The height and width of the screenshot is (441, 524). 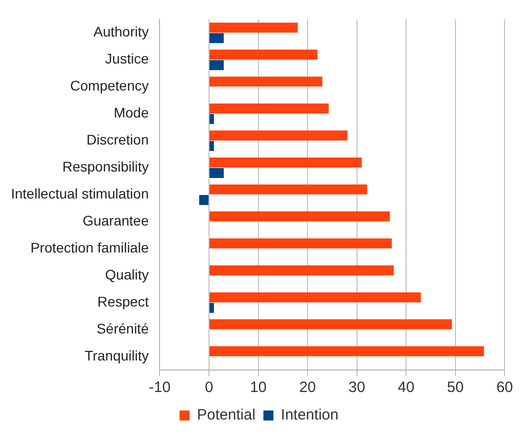 I want to click on y-tick-label: Intellectual stimulation, so click(x=79, y=194).